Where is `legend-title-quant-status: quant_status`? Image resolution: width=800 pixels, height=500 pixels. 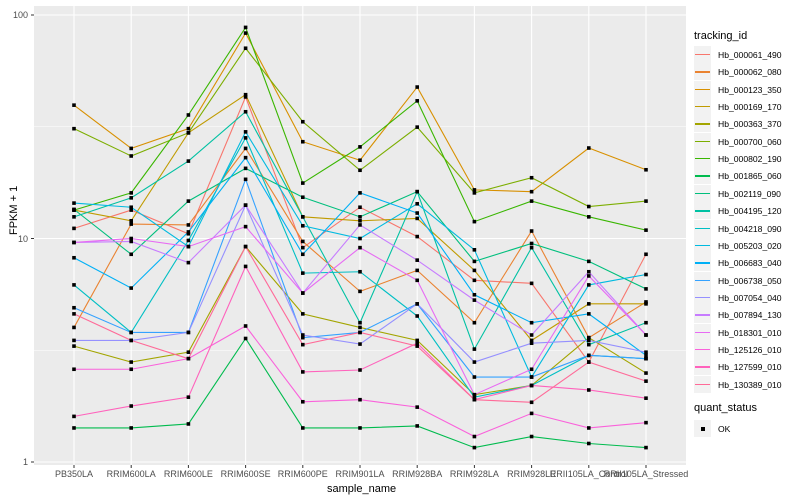
legend-title-quant-status: quant_status is located at coordinates (725, 408).